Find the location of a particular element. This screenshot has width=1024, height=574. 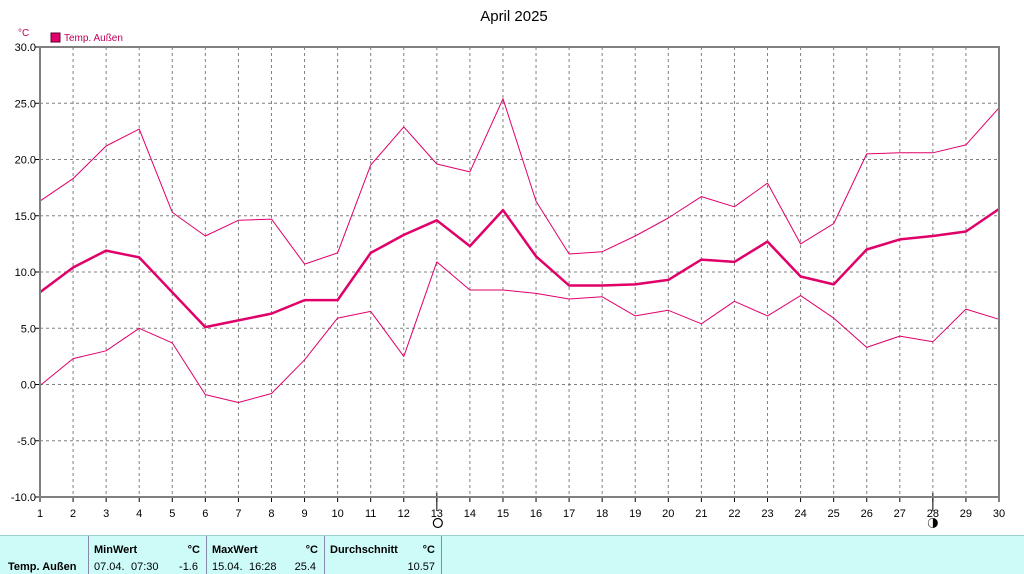

stats-avg-cell: Durchschnitt °C 10.57 is located at coordinates (383, 555).